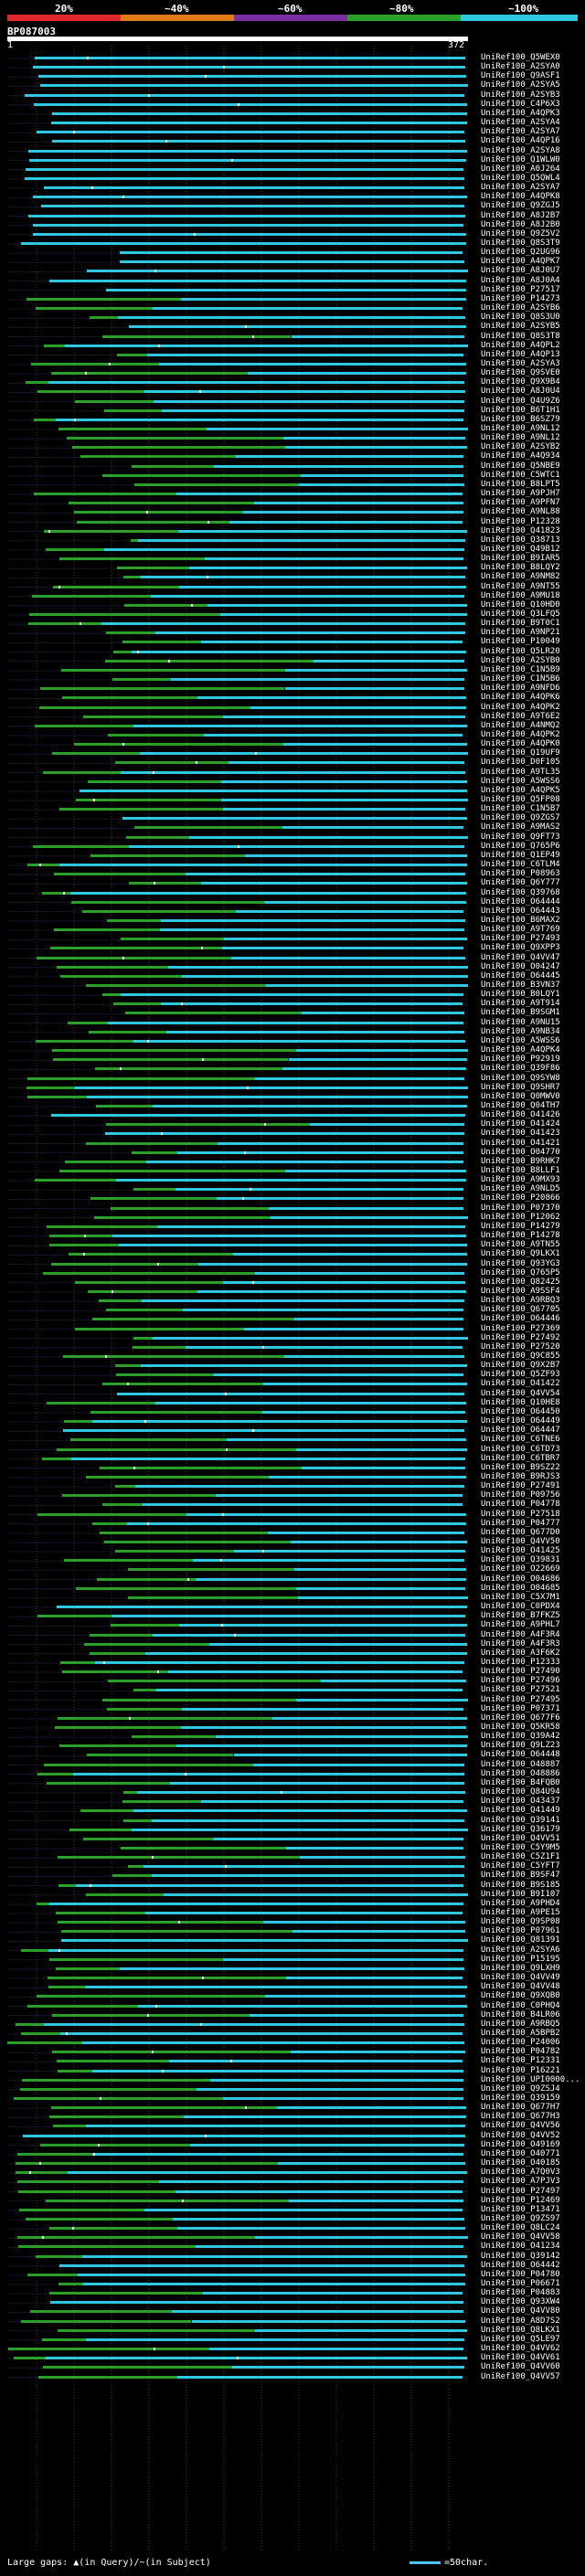 The image size is (585, 2576). What do you see at coordinates (520, 1301) in the screenshot?
I see `hit-label: UniRef100_A9RBQ3` at bounding box center [520, 1301].